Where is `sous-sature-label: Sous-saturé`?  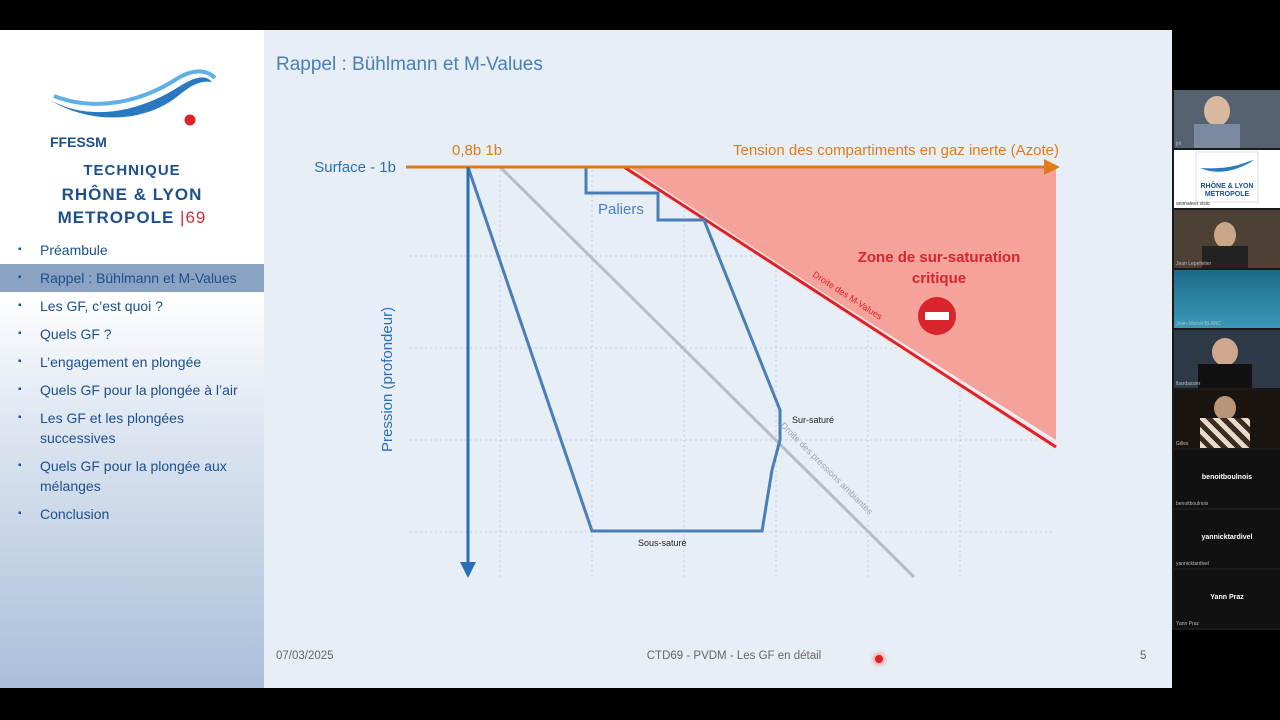 sous-sature-label: Sous-saturé is located at coordinates (662, 543).